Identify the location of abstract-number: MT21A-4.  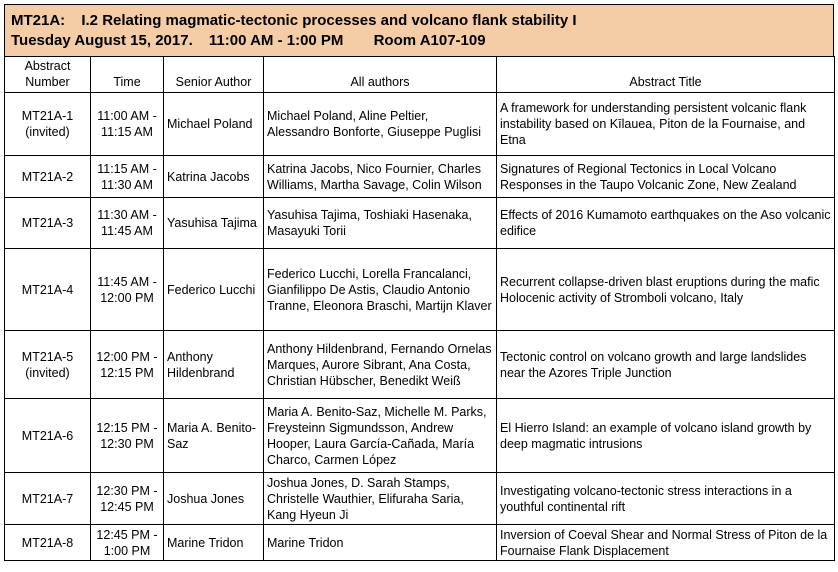
(47, 289).